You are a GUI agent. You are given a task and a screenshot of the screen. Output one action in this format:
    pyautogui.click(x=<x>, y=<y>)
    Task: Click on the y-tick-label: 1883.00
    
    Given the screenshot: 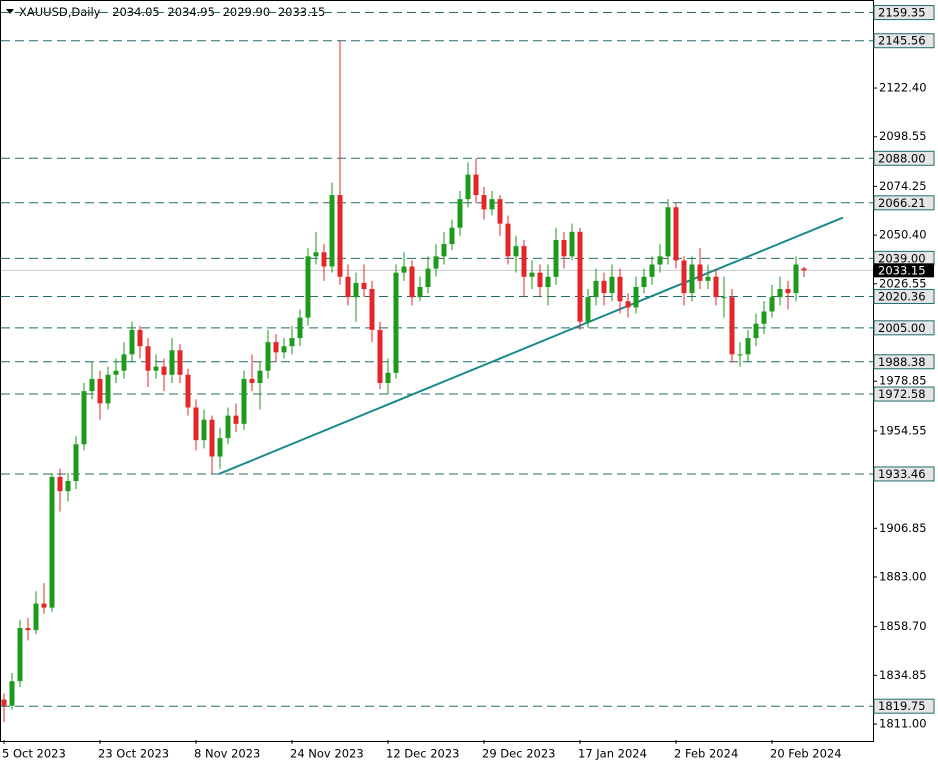 What is the action you would take?
    pyautogui.click(x=903, y=577)
    